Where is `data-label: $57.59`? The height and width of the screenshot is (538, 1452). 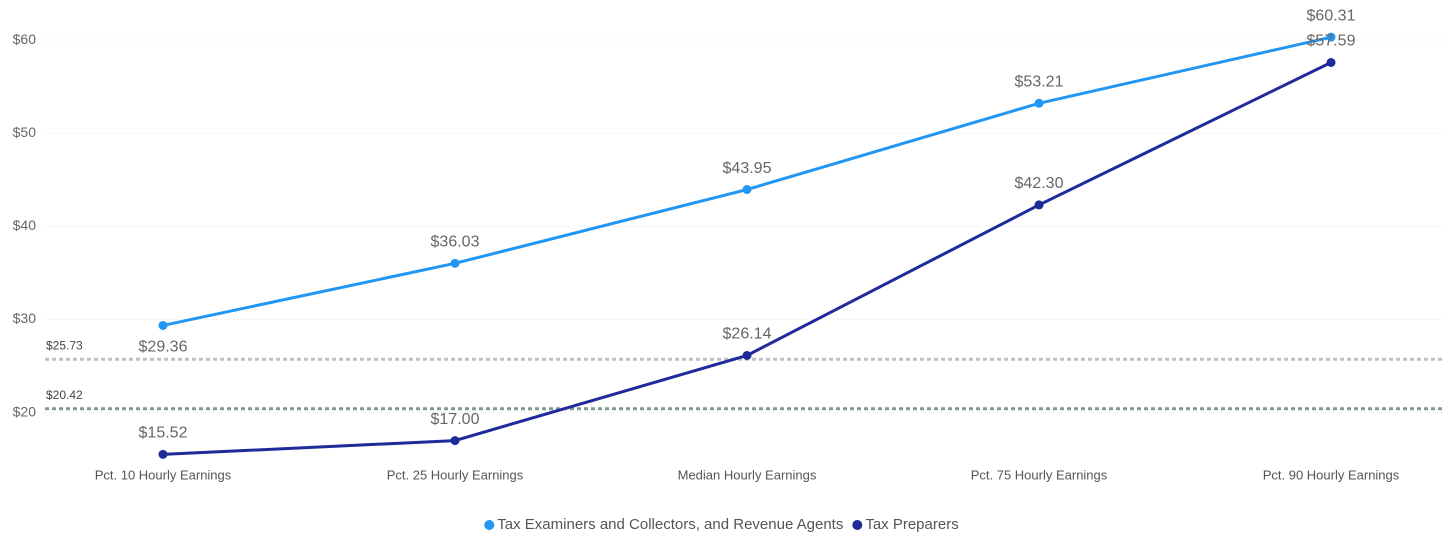 data-label: $57.59 is located at coordinates (1331, 41).